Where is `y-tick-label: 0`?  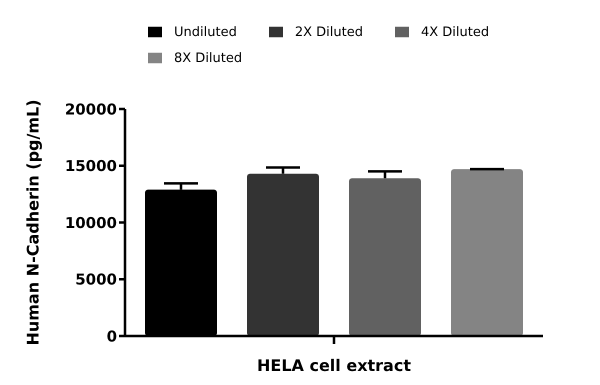 y-tick-label: 0 is located at coordinates (111, 336).